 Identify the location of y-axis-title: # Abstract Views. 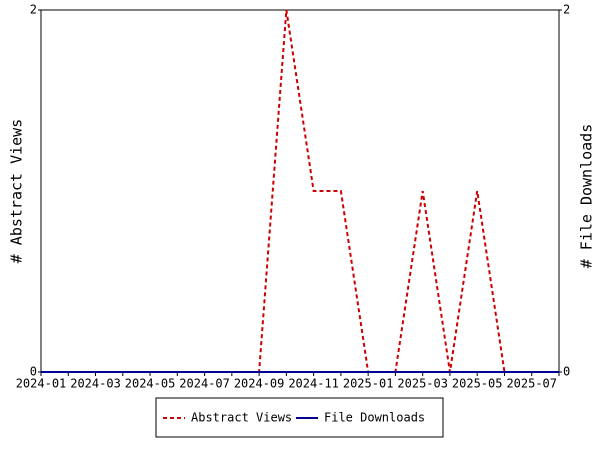
(17, 191).